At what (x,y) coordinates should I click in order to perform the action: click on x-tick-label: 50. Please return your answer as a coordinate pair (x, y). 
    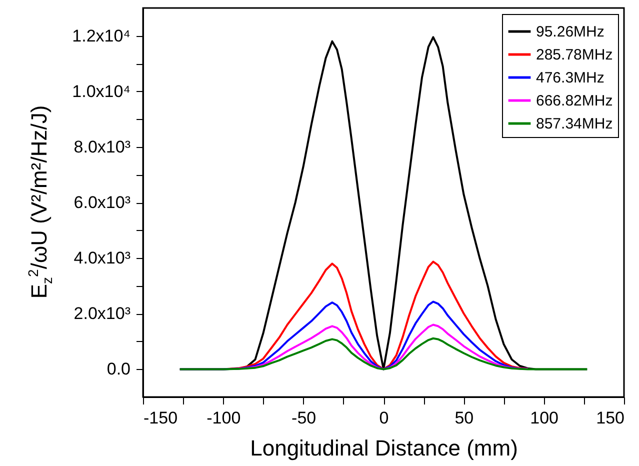
    Looking at the image, I should click on (464, 418).